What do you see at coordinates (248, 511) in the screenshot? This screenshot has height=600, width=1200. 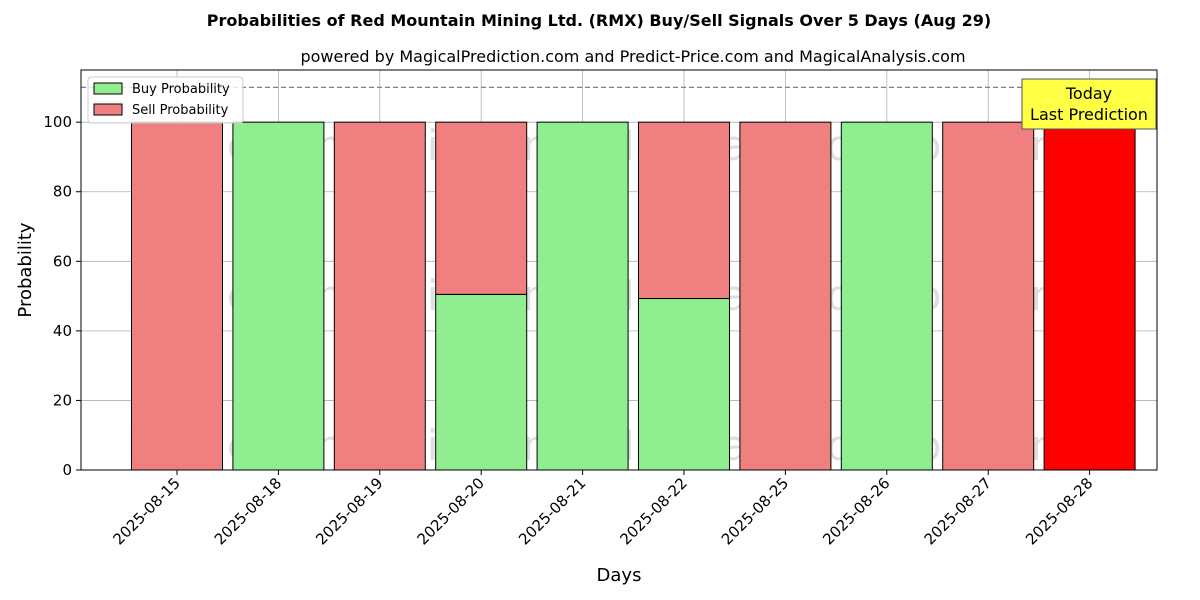 I see `x-tick-label: 2025-08-18` at bounding box center [248, 511].